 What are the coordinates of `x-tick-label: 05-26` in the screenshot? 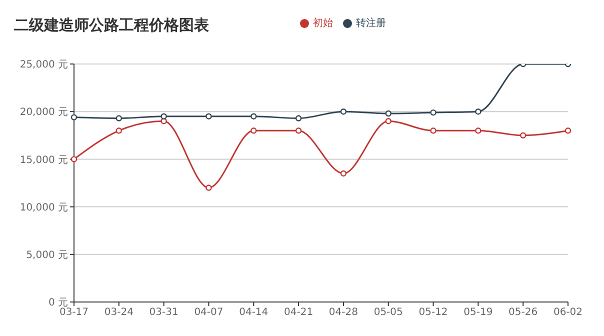 It's located at (523, 312).